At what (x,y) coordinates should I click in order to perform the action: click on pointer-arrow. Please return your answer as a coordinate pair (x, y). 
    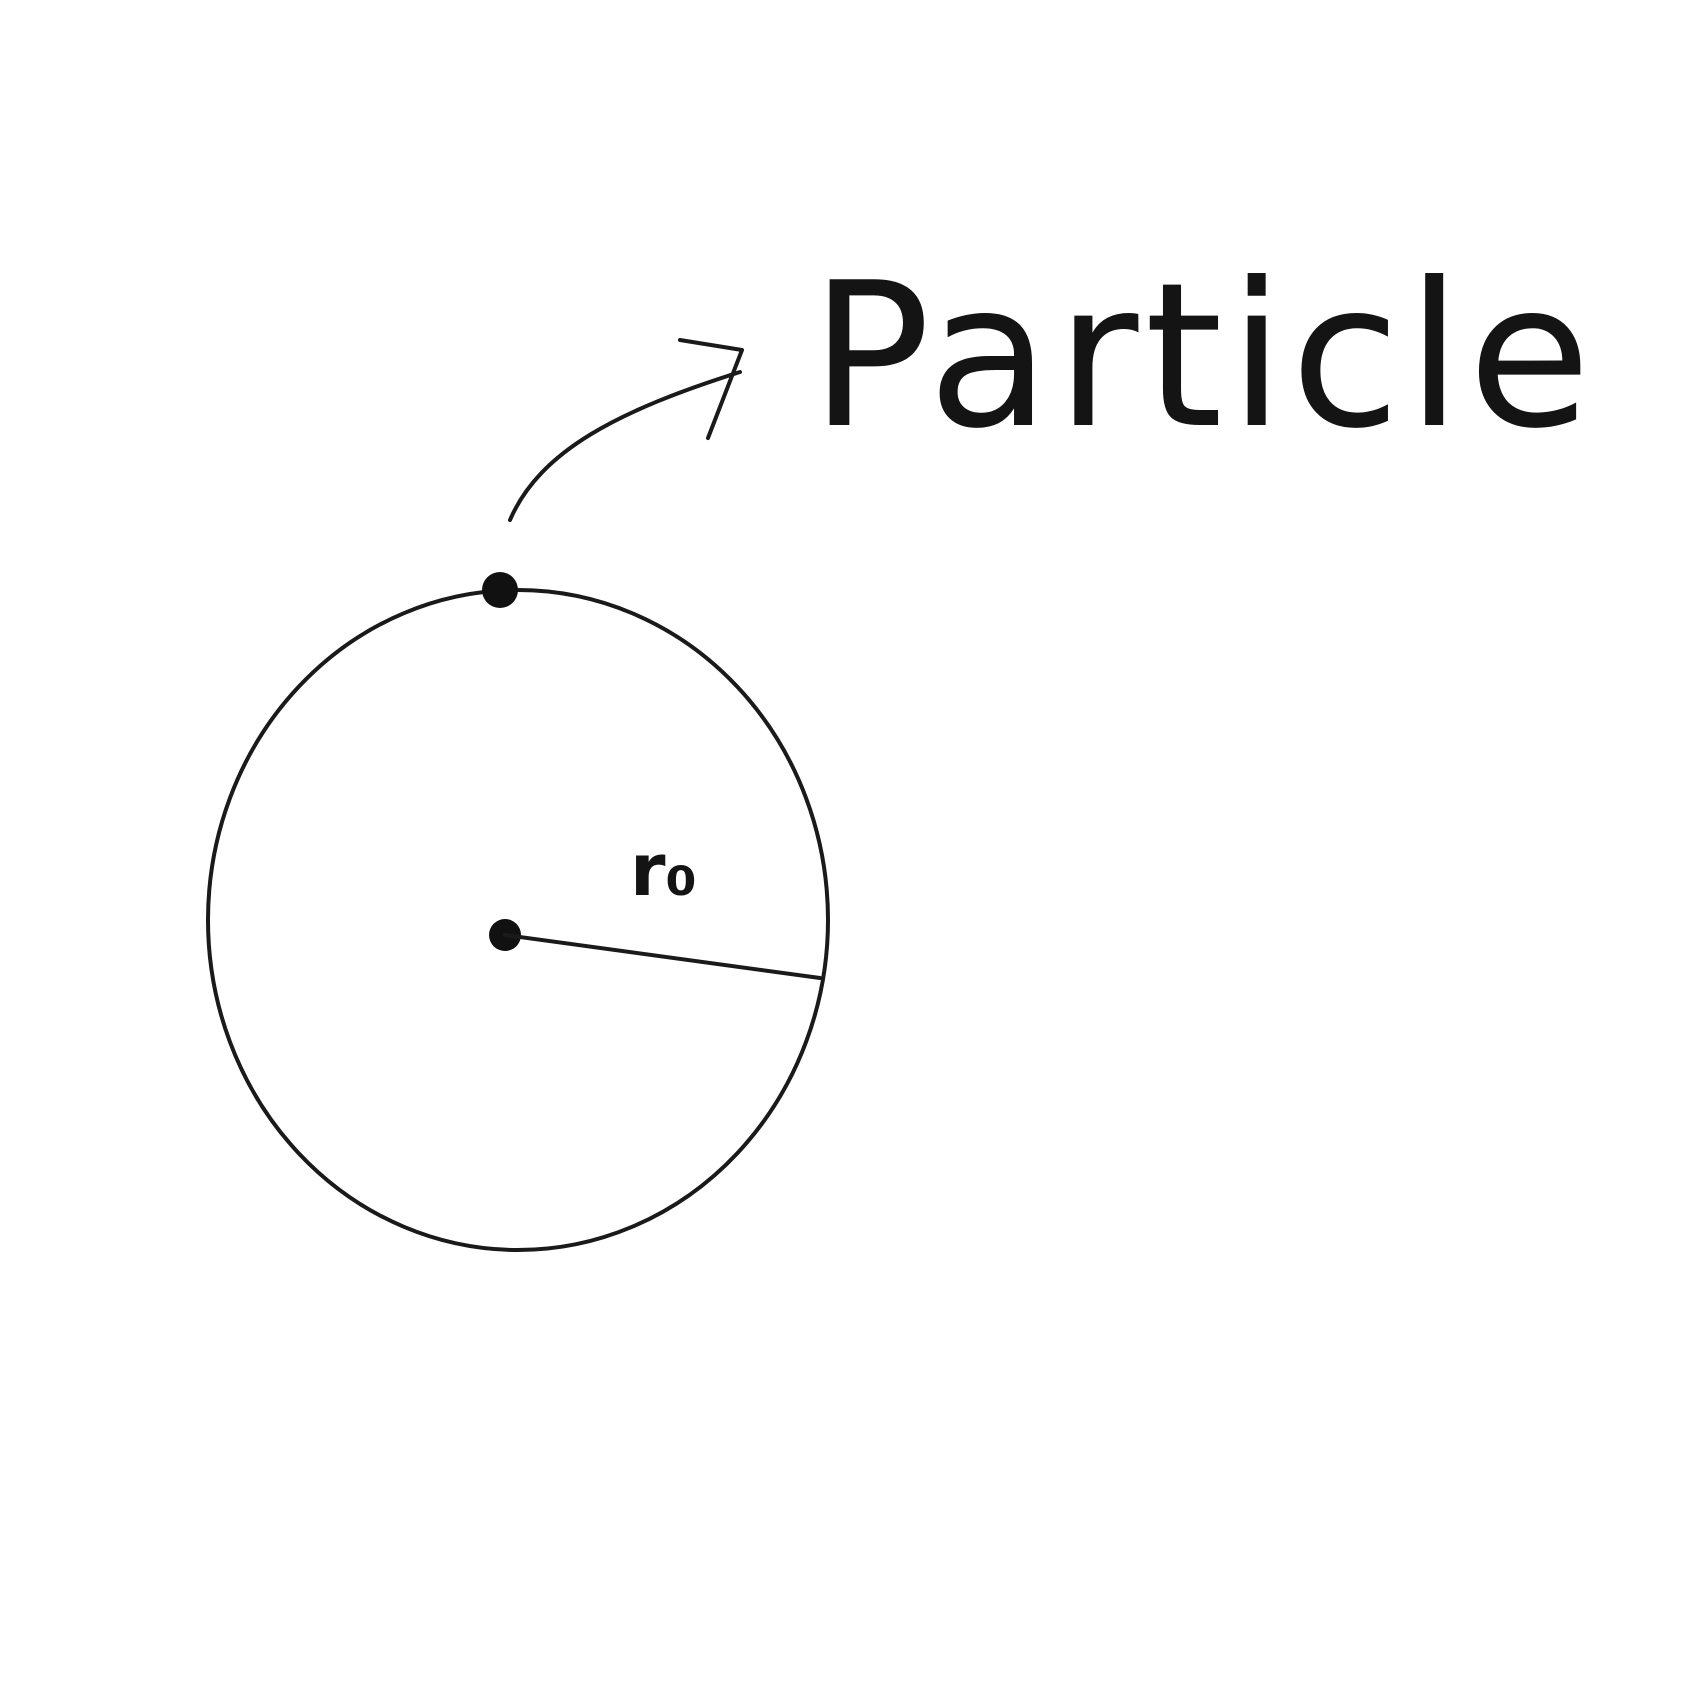
    Looking at the image, I should click on (625, 446).